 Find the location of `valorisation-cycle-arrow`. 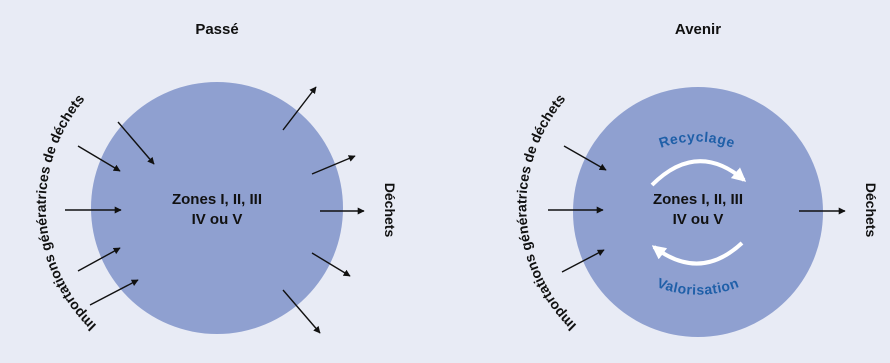

valorisation-cycle-arrow is located at coordinates (697, 253).